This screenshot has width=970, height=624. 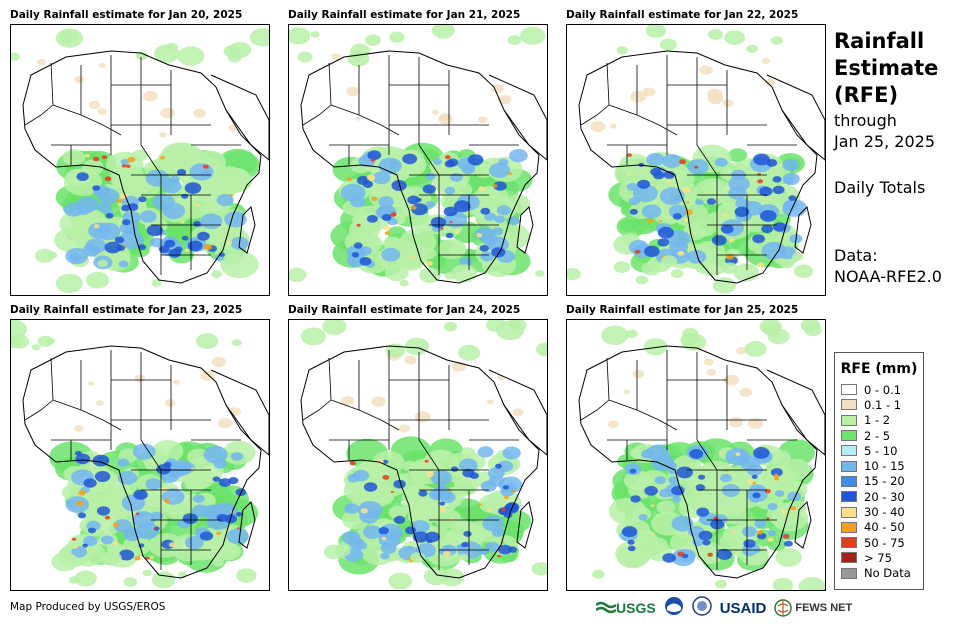 What do you see at coordinates (517, 412) in the screenshot?
I see `arabia-coastline` at bounding box center [517, 412].